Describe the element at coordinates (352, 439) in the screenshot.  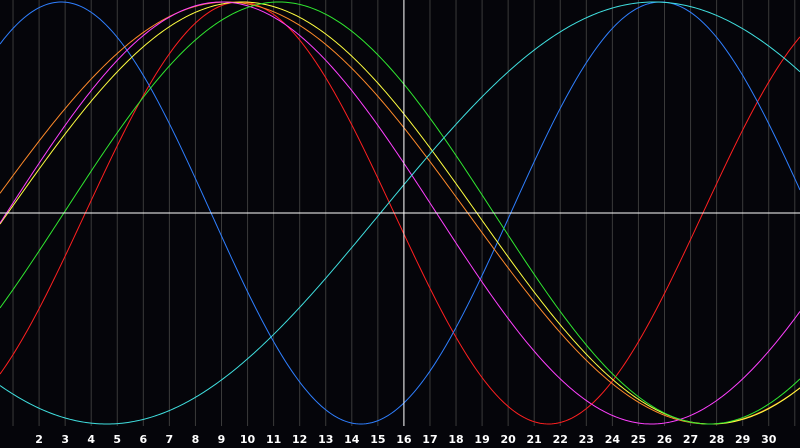
I see `x-tick-label: 14` at that location.